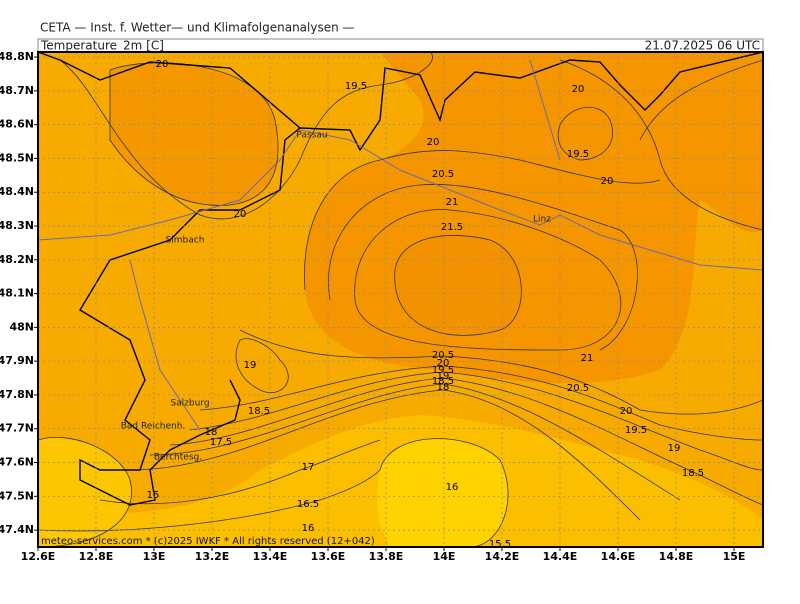  I want to click on contour-label: 17, so click(308, 467).